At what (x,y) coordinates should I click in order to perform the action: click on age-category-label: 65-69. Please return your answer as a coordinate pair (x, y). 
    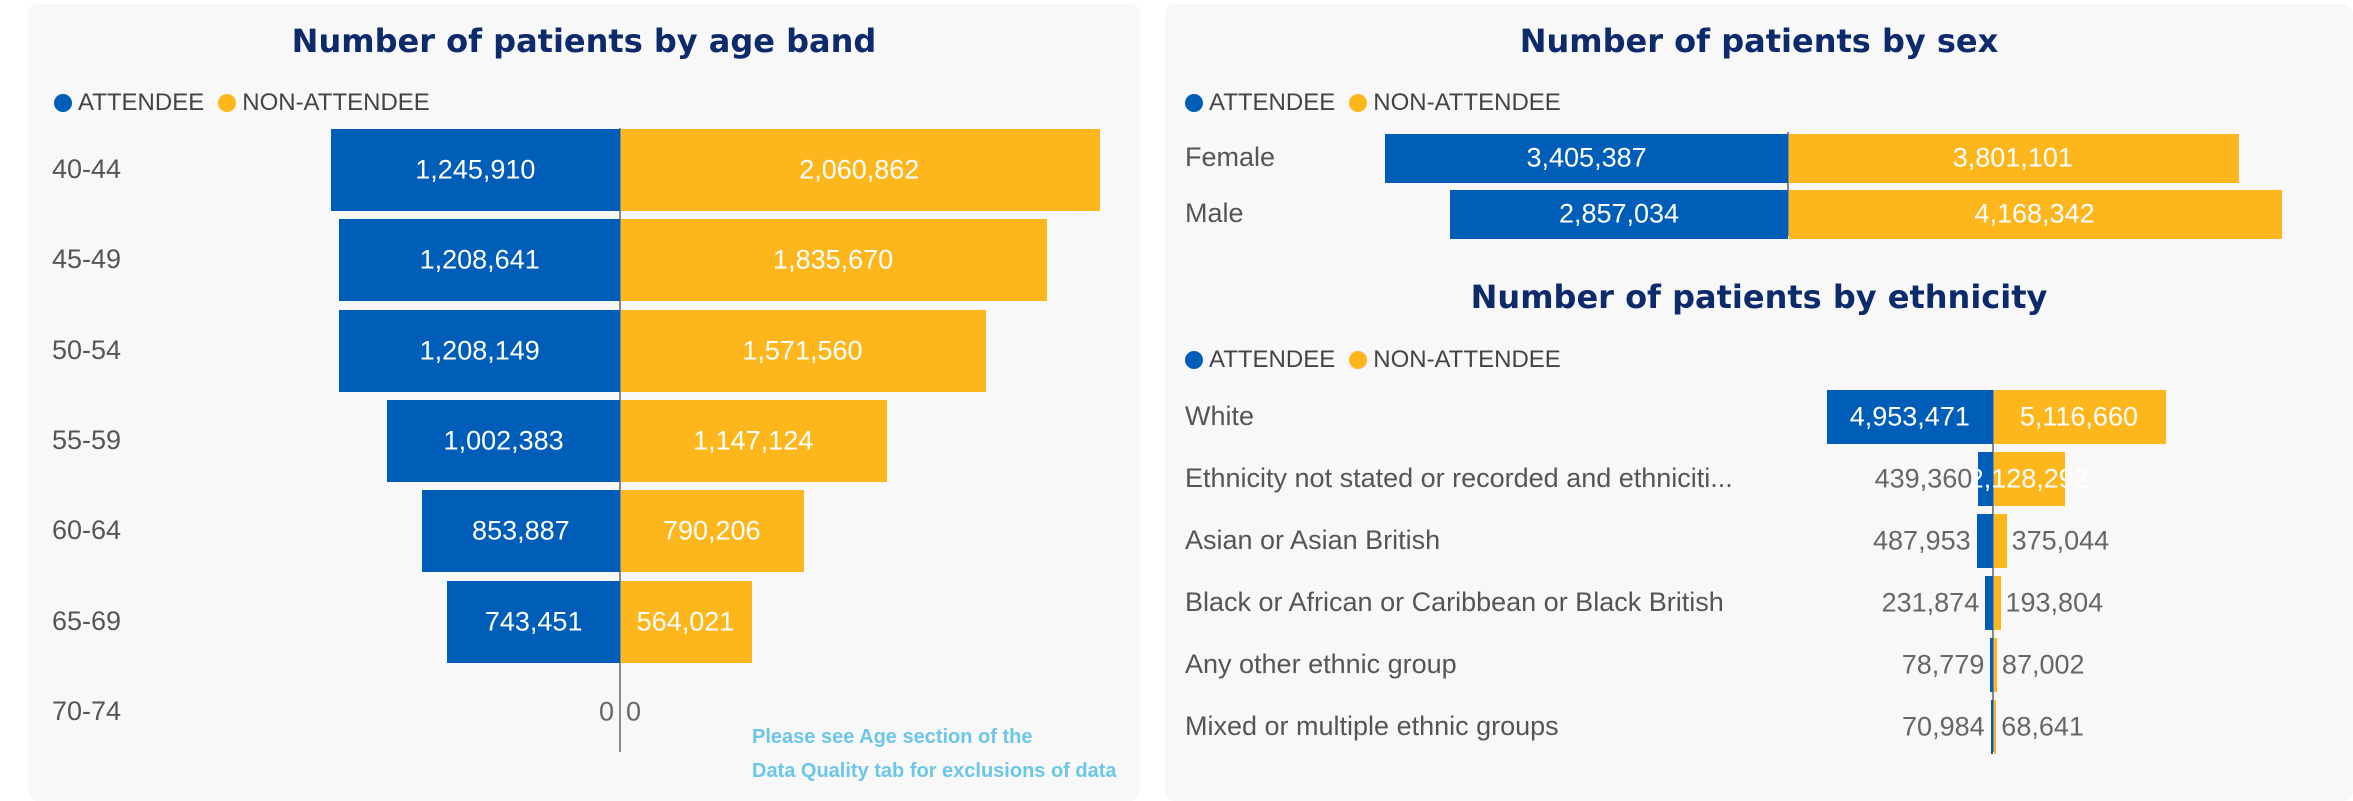
    Looking at the image, I should click on (87, 620).